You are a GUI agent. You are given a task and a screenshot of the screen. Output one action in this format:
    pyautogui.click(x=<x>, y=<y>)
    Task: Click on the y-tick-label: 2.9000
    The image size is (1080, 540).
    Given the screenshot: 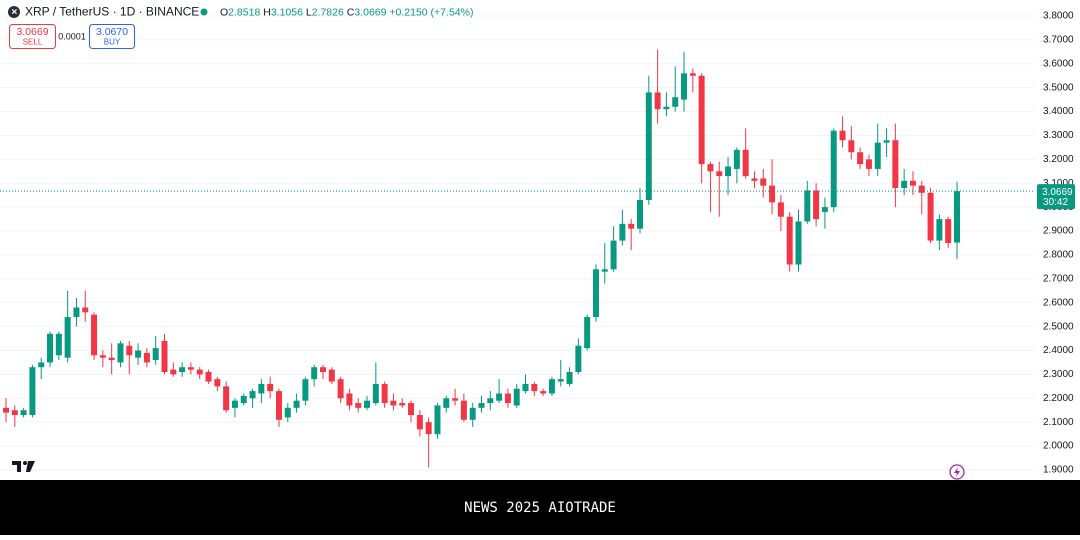 What is the action you would take?
    pyautogui.click(x=1058, y=231)
    